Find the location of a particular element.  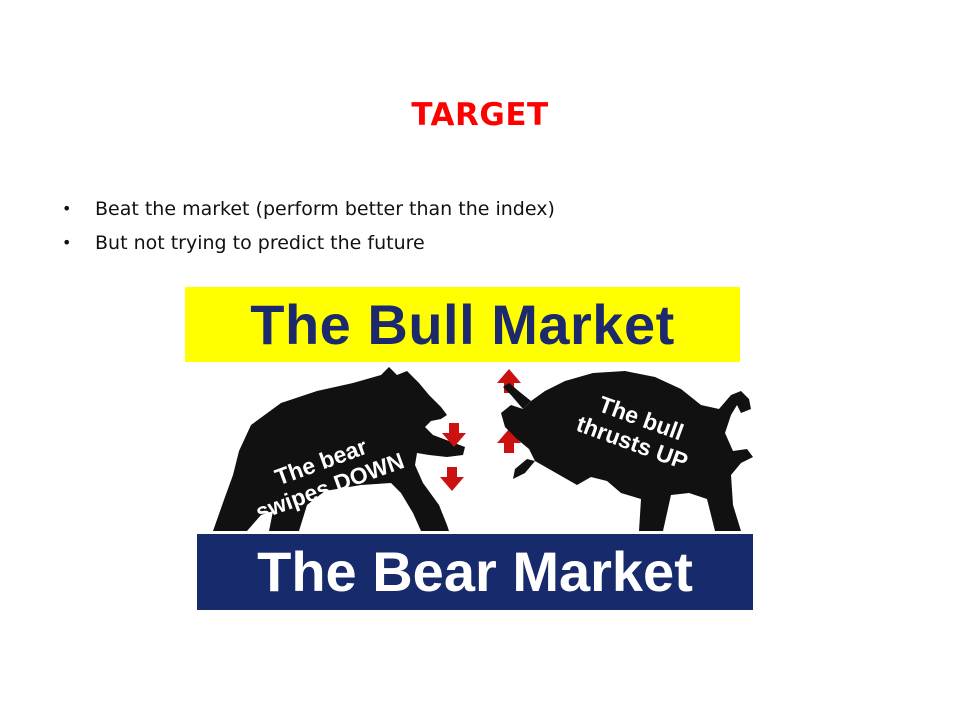

arrow-up-icon is located at coordinates (509, 411).